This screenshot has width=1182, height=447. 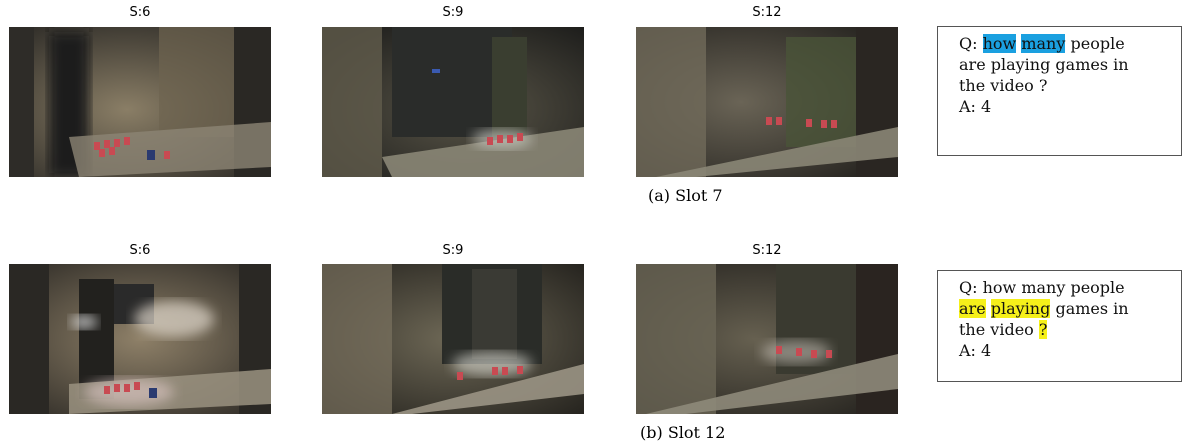 I want to click on subfigure-caption-b: (b) Slot 12, so click(x=683, y=432).